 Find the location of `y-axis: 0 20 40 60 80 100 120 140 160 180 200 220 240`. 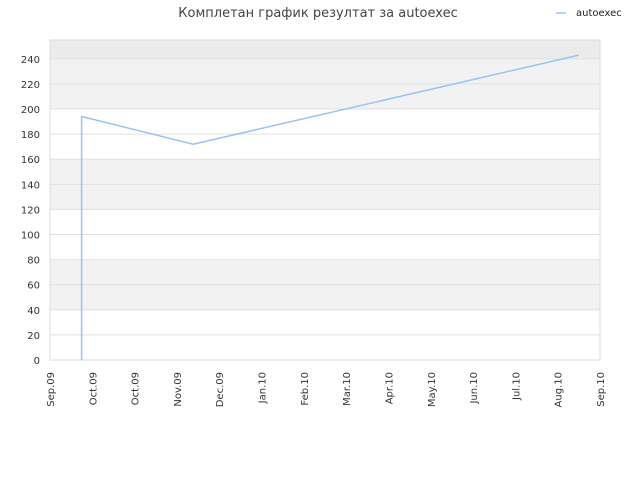

y-axis: 0 20 40 60 80 100 120 140 160 180 200 220 240 is located at coordinates (30, 211).